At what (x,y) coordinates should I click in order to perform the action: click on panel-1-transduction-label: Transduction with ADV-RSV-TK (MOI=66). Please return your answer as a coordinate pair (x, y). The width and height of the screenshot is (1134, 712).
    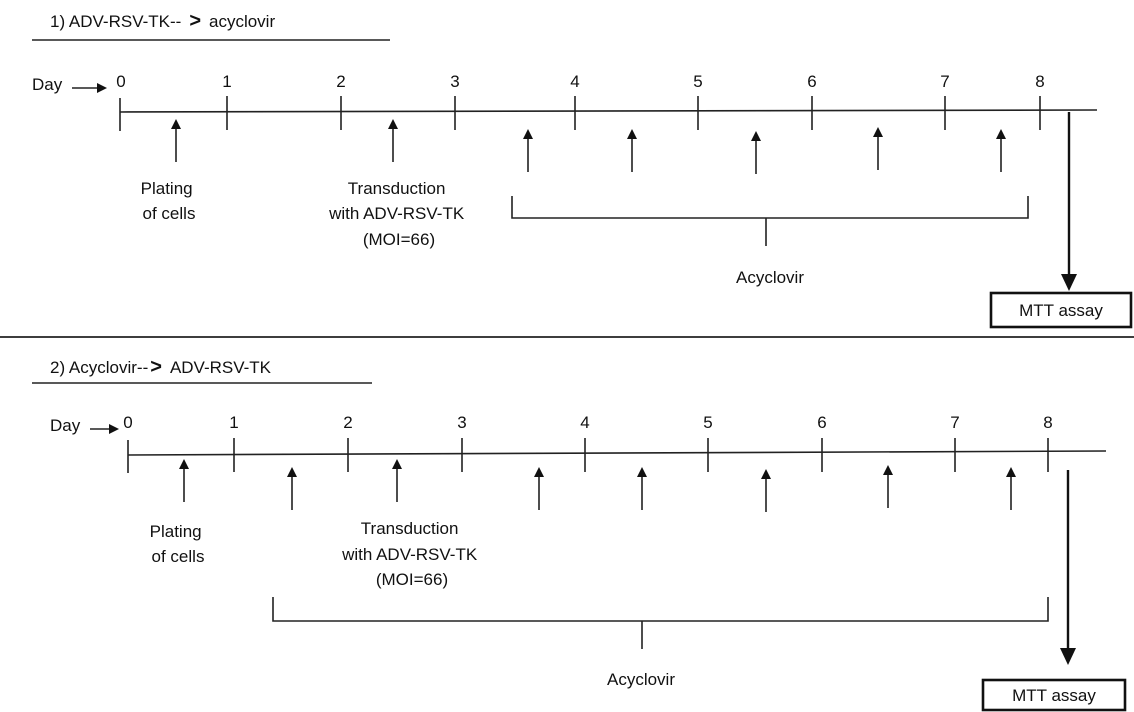
    Looking at the image, I should click on (398, 214).